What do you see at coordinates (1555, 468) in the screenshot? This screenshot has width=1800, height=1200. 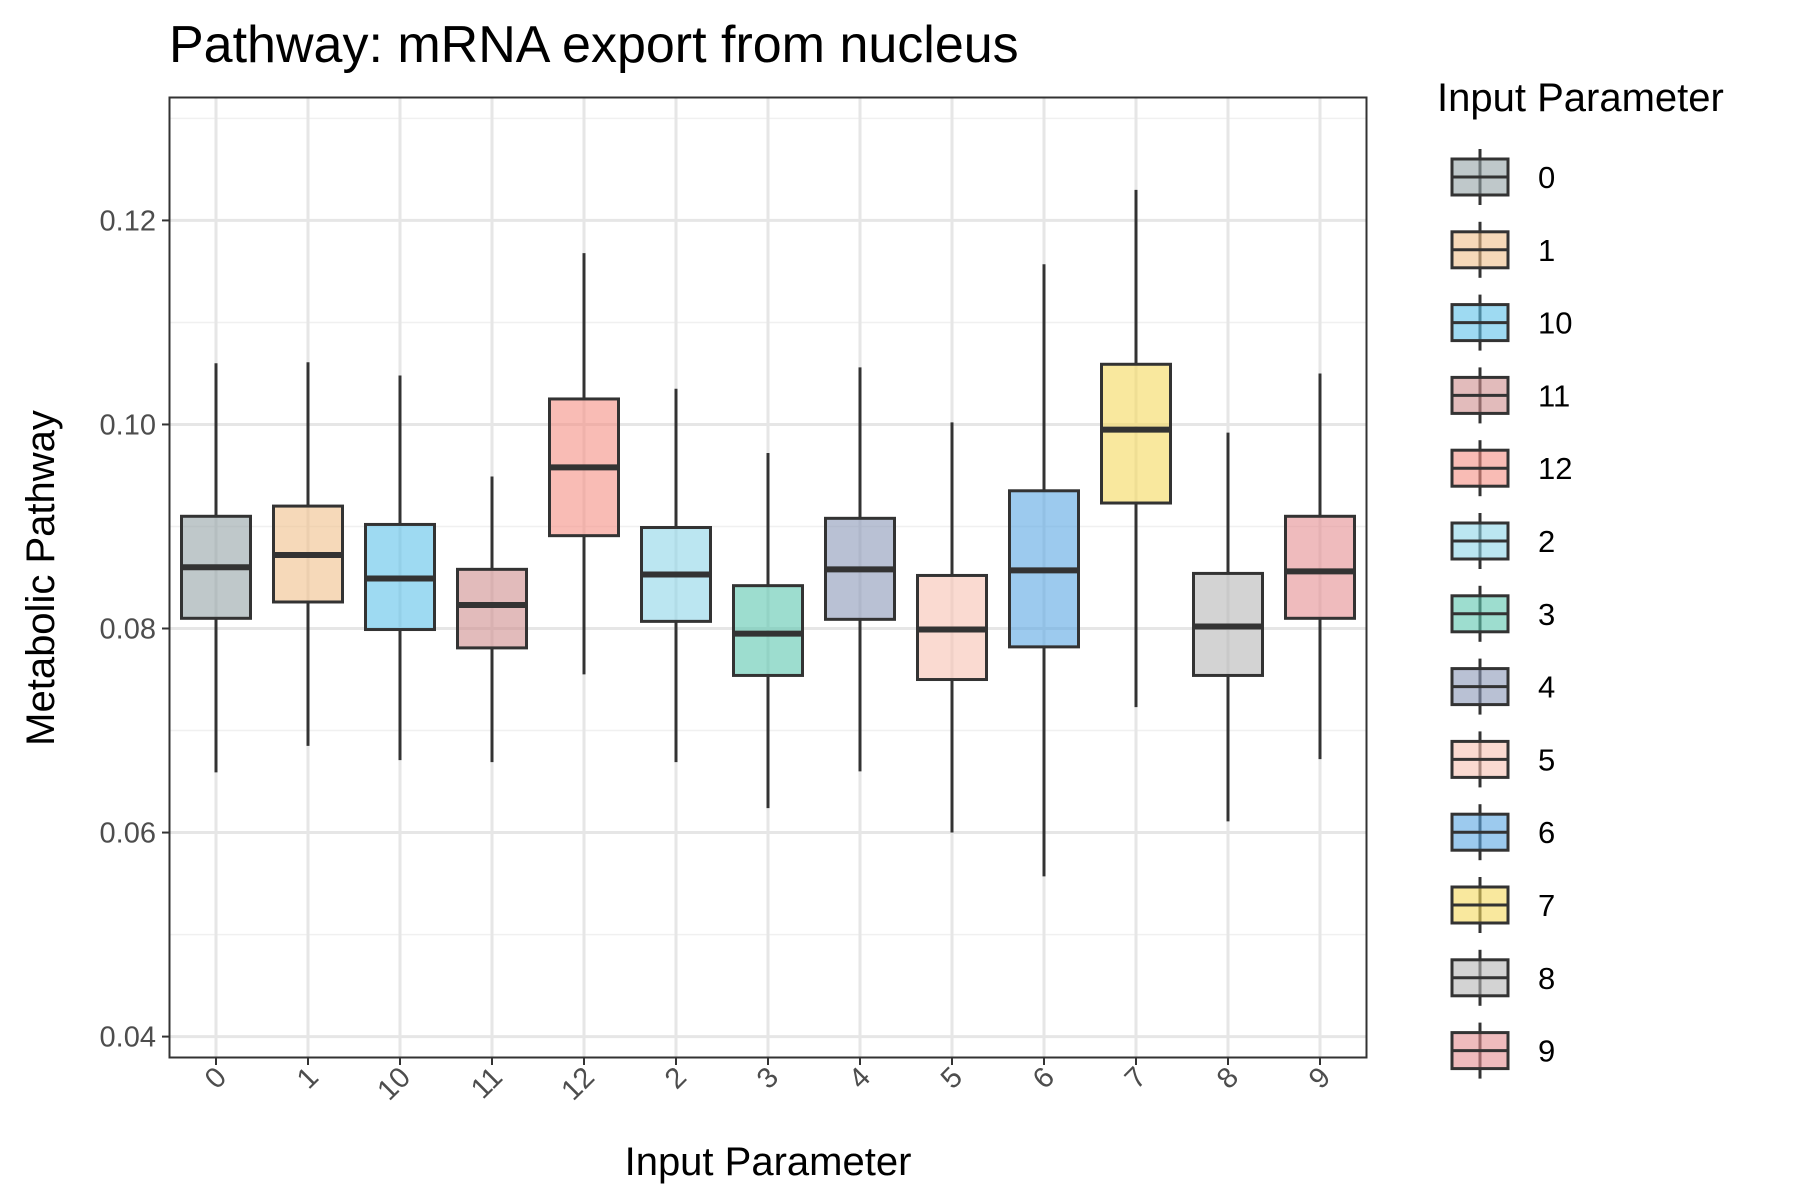 I see `legend-label: 12` at bounding box center [1555, 468].